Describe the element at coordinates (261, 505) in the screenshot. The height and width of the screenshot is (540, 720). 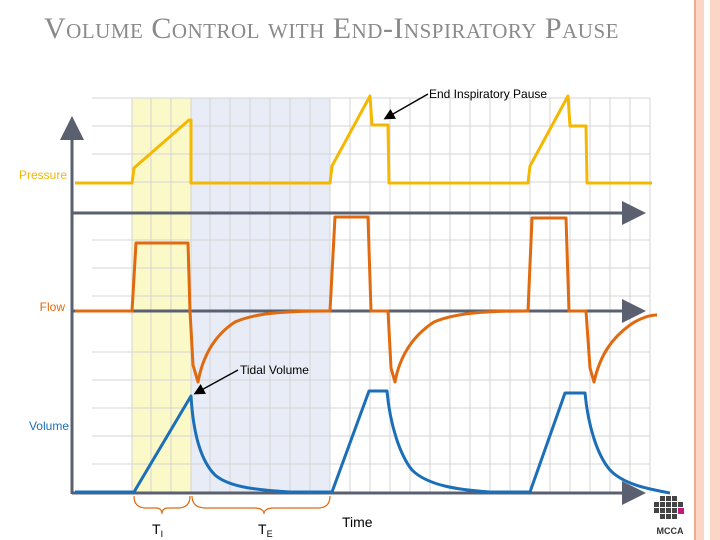
I see `te-brace` at that location.